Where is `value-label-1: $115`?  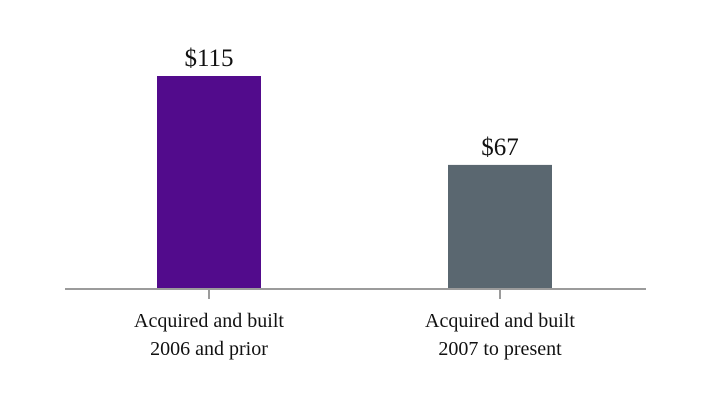 value-label-1: $115 is located at coordinates (208, 58).